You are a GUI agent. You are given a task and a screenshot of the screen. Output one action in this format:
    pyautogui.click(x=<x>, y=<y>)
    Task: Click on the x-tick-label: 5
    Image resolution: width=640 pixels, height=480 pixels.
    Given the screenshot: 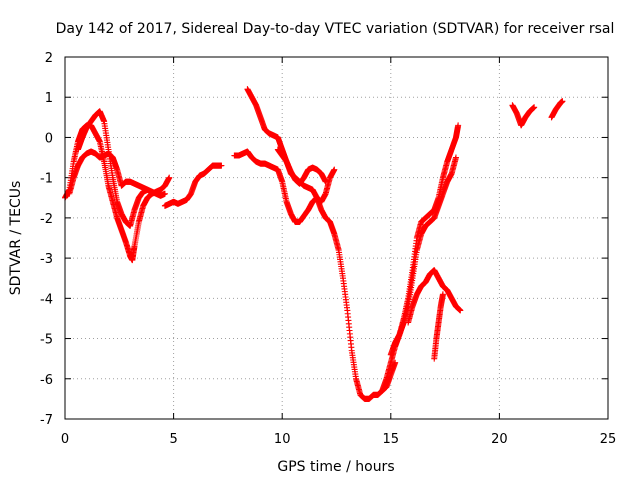 What is the action you would take?
    pyautogui.click(x=173, y=439)
    